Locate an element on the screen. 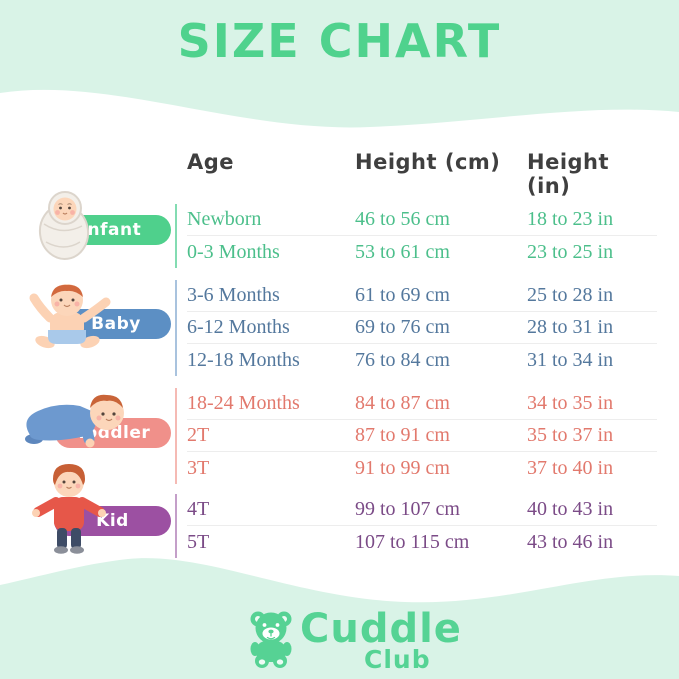  table-header-row: Age Height (cm) Height (in) is located at coordinates (422, 174).